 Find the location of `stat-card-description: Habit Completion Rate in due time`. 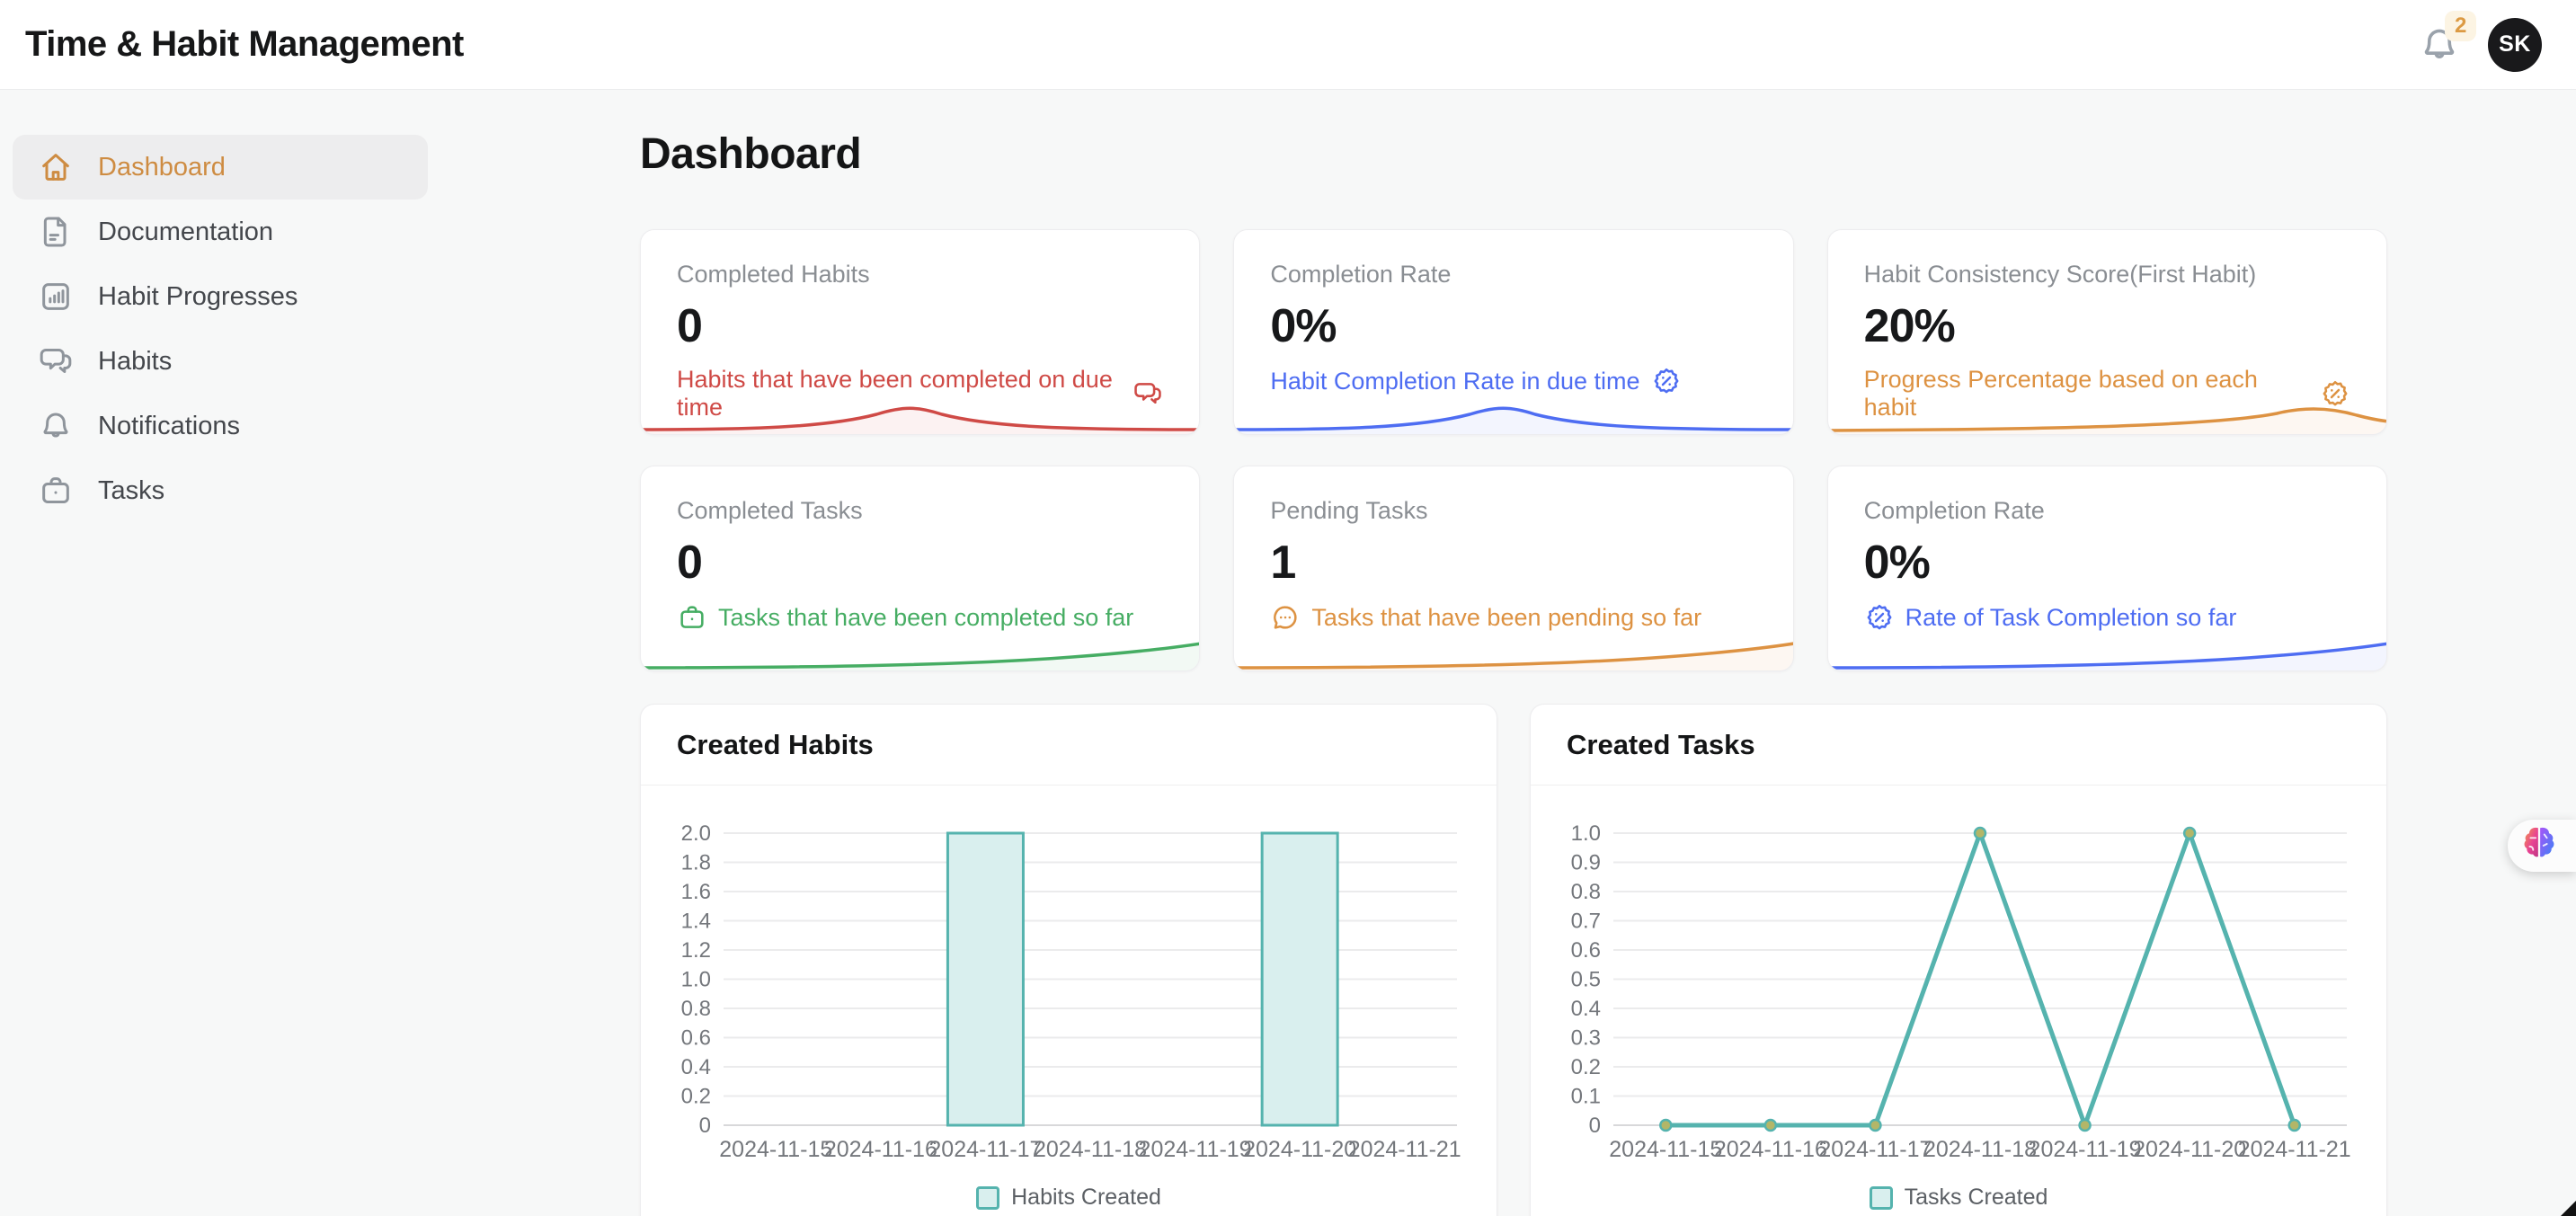

stat-card-description: Habit Completion Rate in due time is located at coordinates (1455, 381).